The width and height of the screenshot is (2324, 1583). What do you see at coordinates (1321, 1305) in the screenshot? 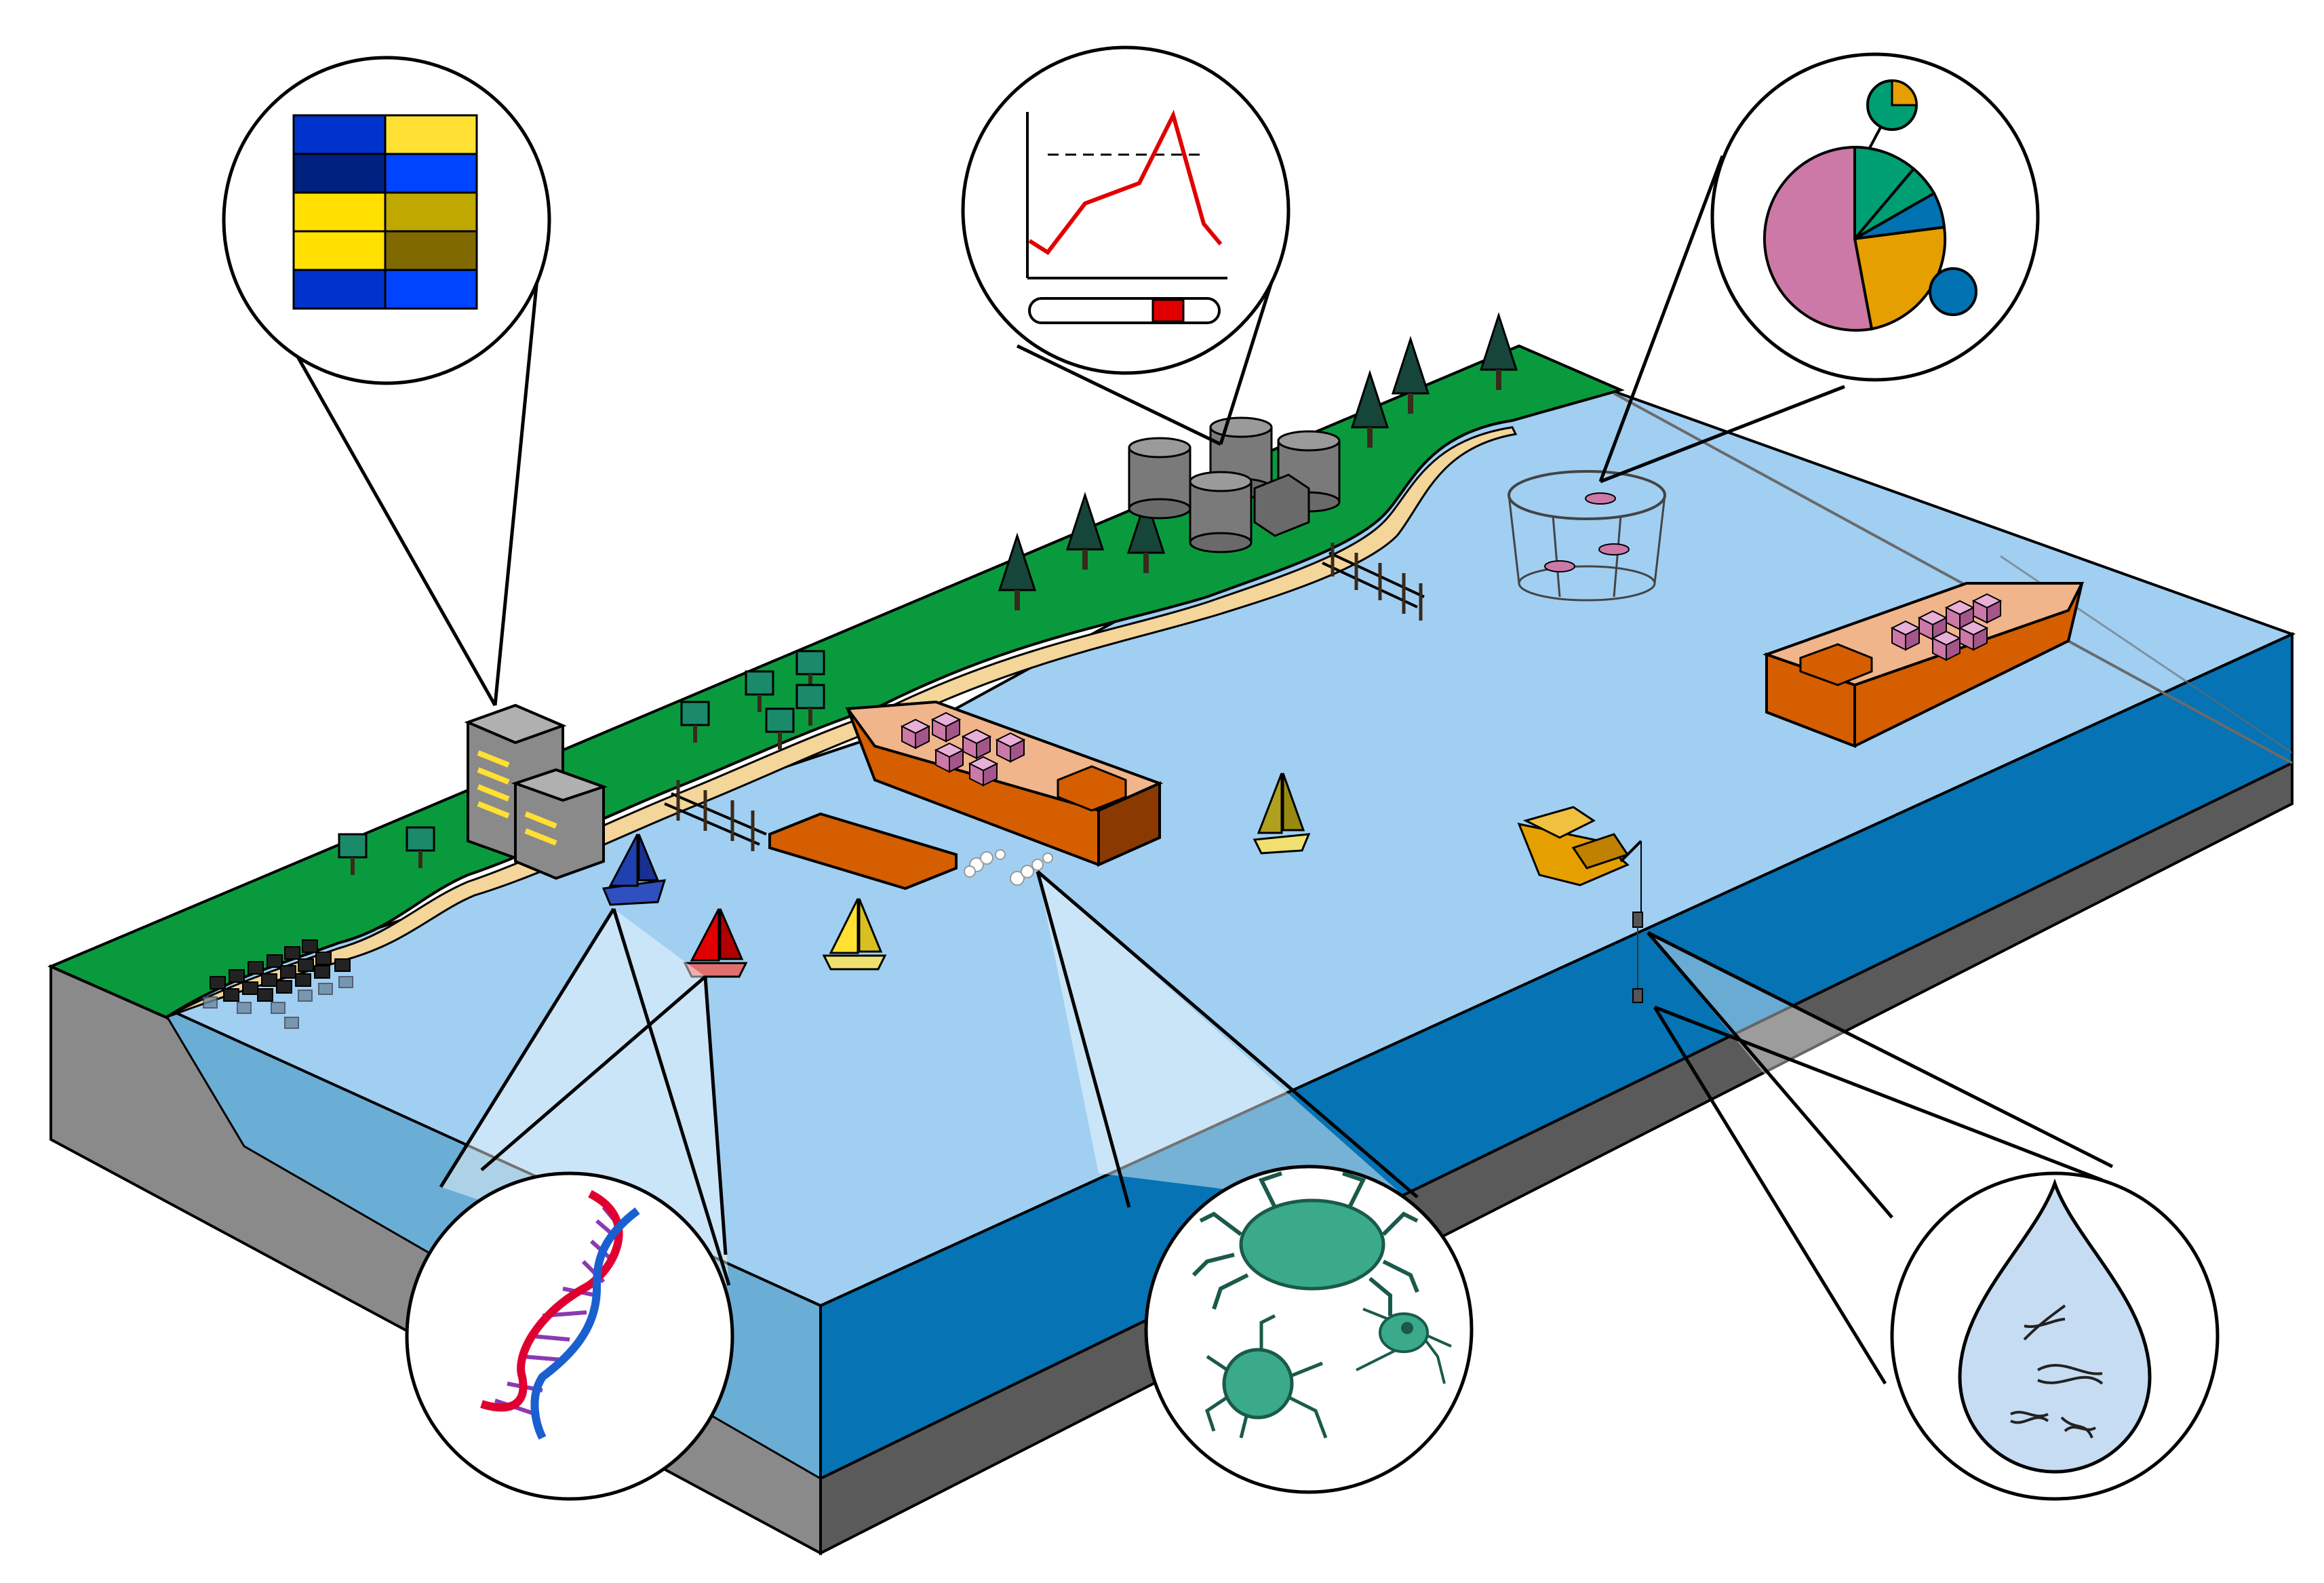
I see `crab-and-larva-icon` at bounding box center [1321, 1305].